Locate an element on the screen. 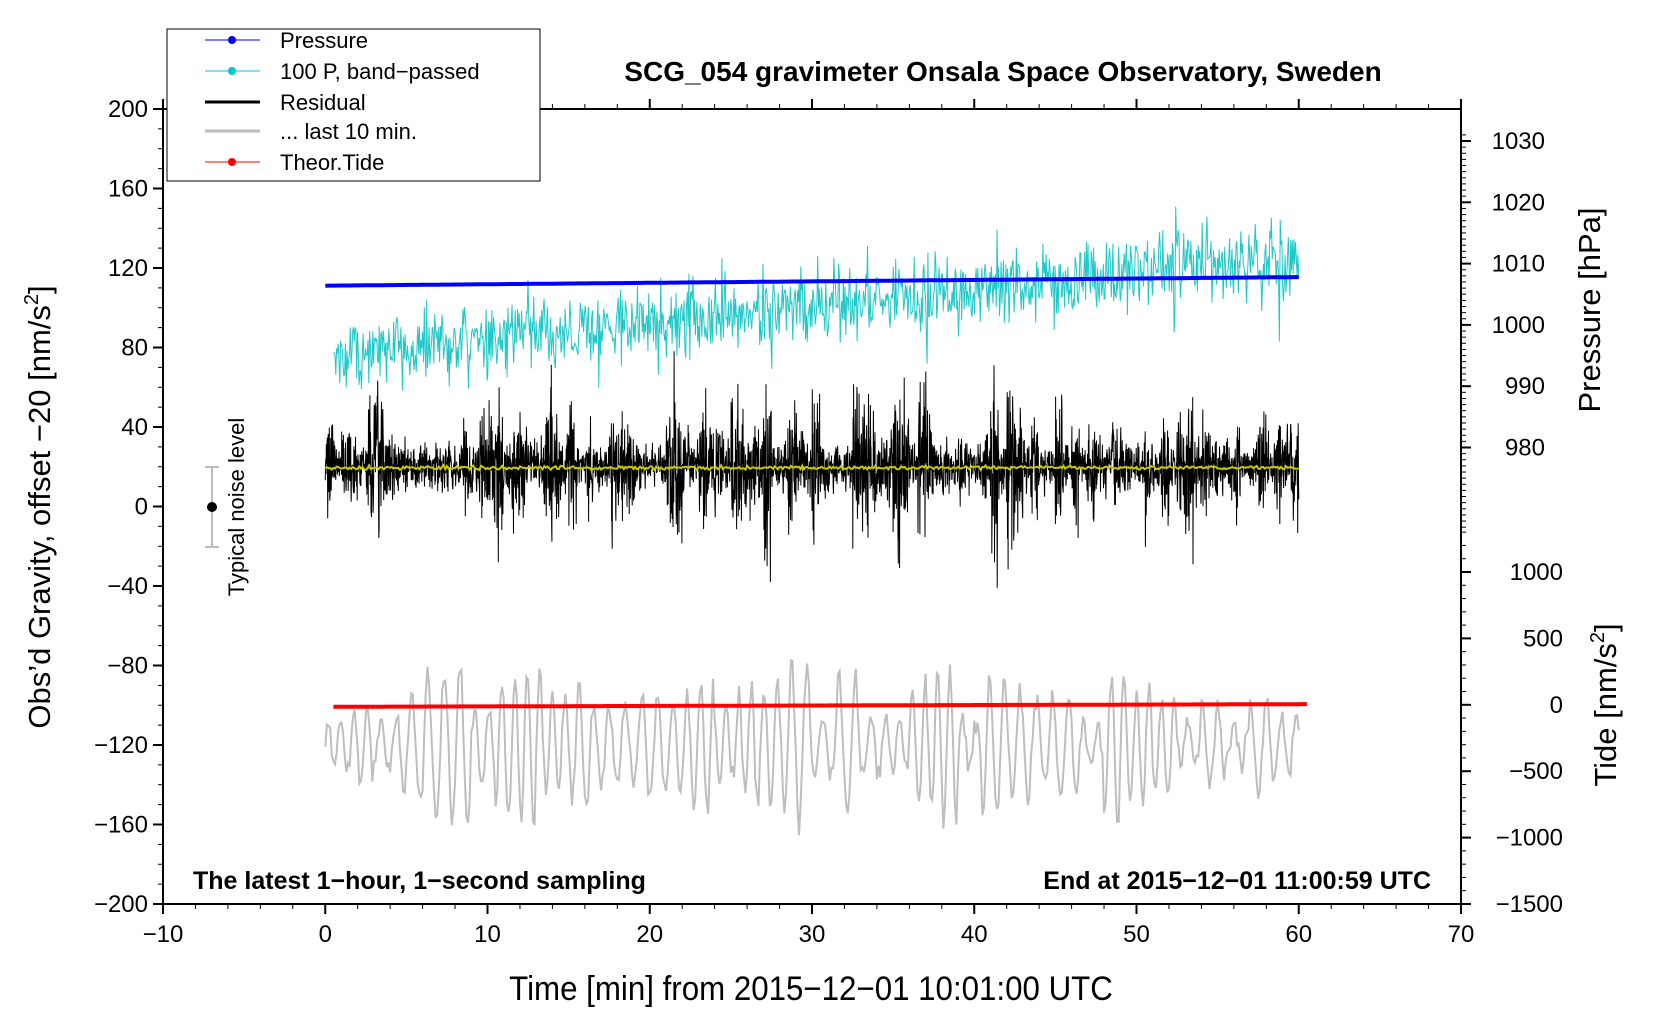  pressure-axis-label: Pressure [hPa] is located at coordinates (1589, 309).